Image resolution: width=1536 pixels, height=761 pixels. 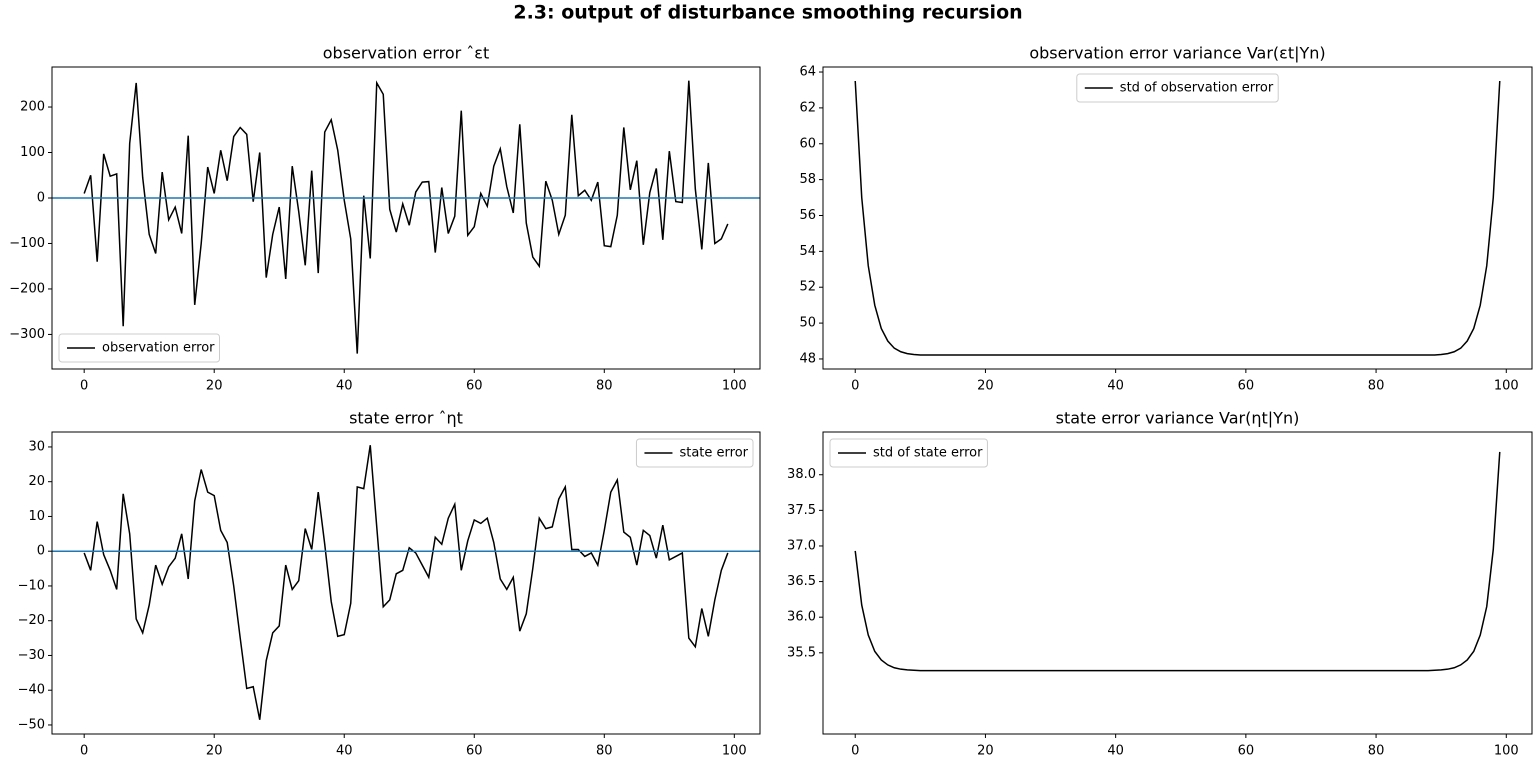 I want to click on legend: std of state error, so click(x=908, y=453).